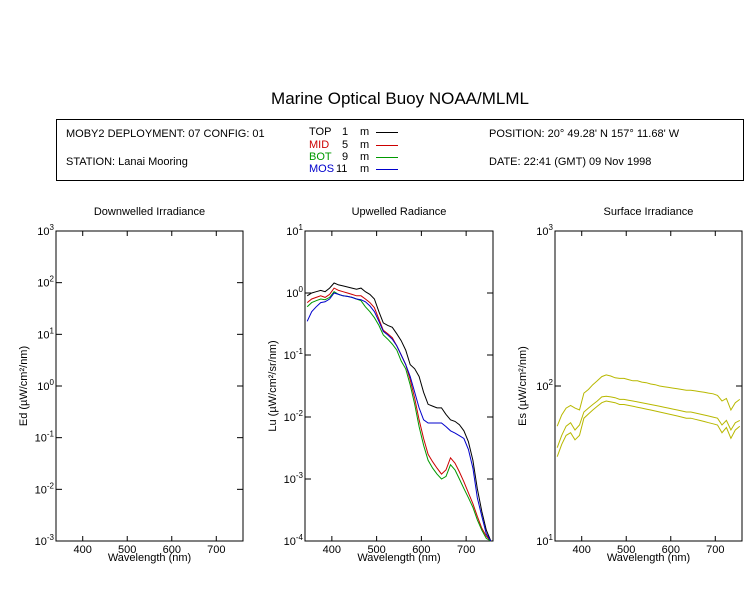 This screenshot has height=600, width=750. What do you see at coordinates (320, 132) in the screenshot?
I see `legend-label: TOP` at bounding box center [320, 132].